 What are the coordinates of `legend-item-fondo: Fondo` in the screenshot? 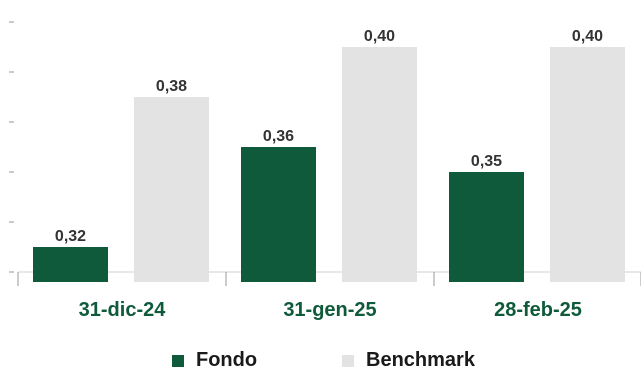 It's located at (214, 360).